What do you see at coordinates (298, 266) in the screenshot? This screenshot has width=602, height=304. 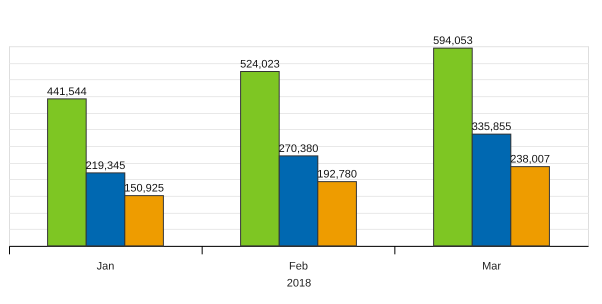 I see `x-tick-label: Feb` at bounding box center [298, 266].